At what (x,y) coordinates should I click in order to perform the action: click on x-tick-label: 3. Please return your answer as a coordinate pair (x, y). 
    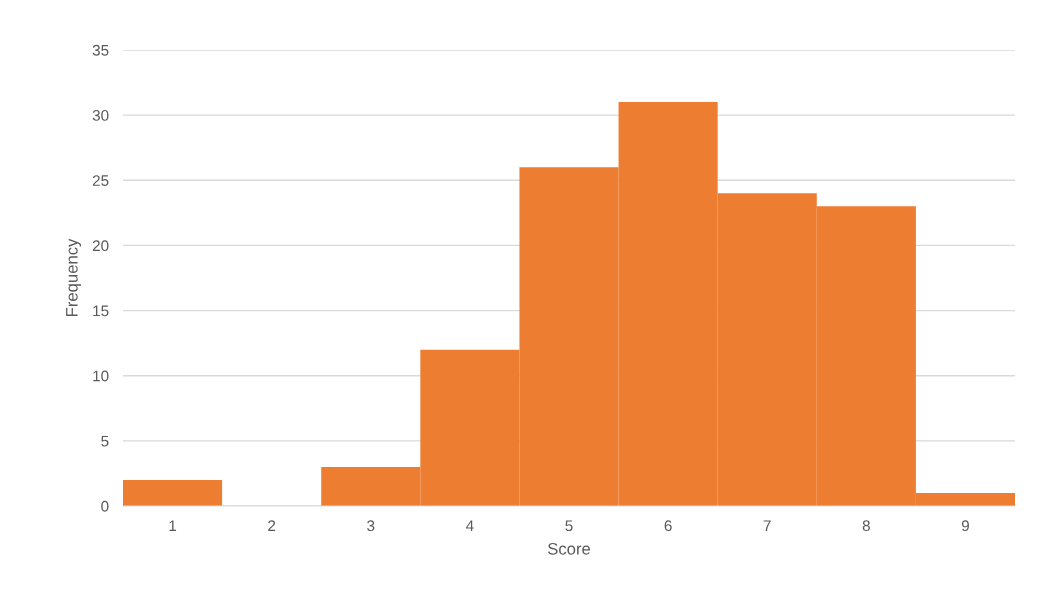
    Looking at the image, I should click on (371, 526).